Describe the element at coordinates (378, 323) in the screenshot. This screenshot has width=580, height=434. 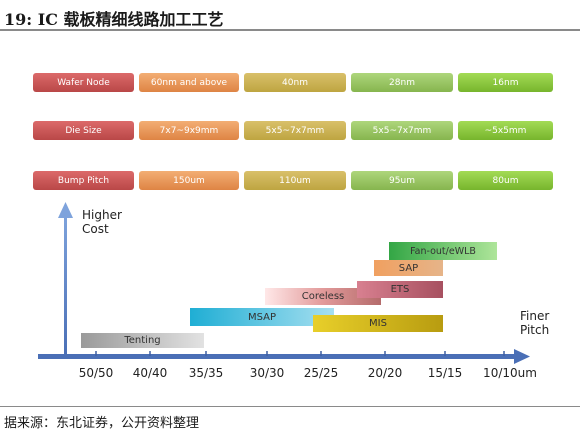
I see `bar-mis: MIS` at that location.